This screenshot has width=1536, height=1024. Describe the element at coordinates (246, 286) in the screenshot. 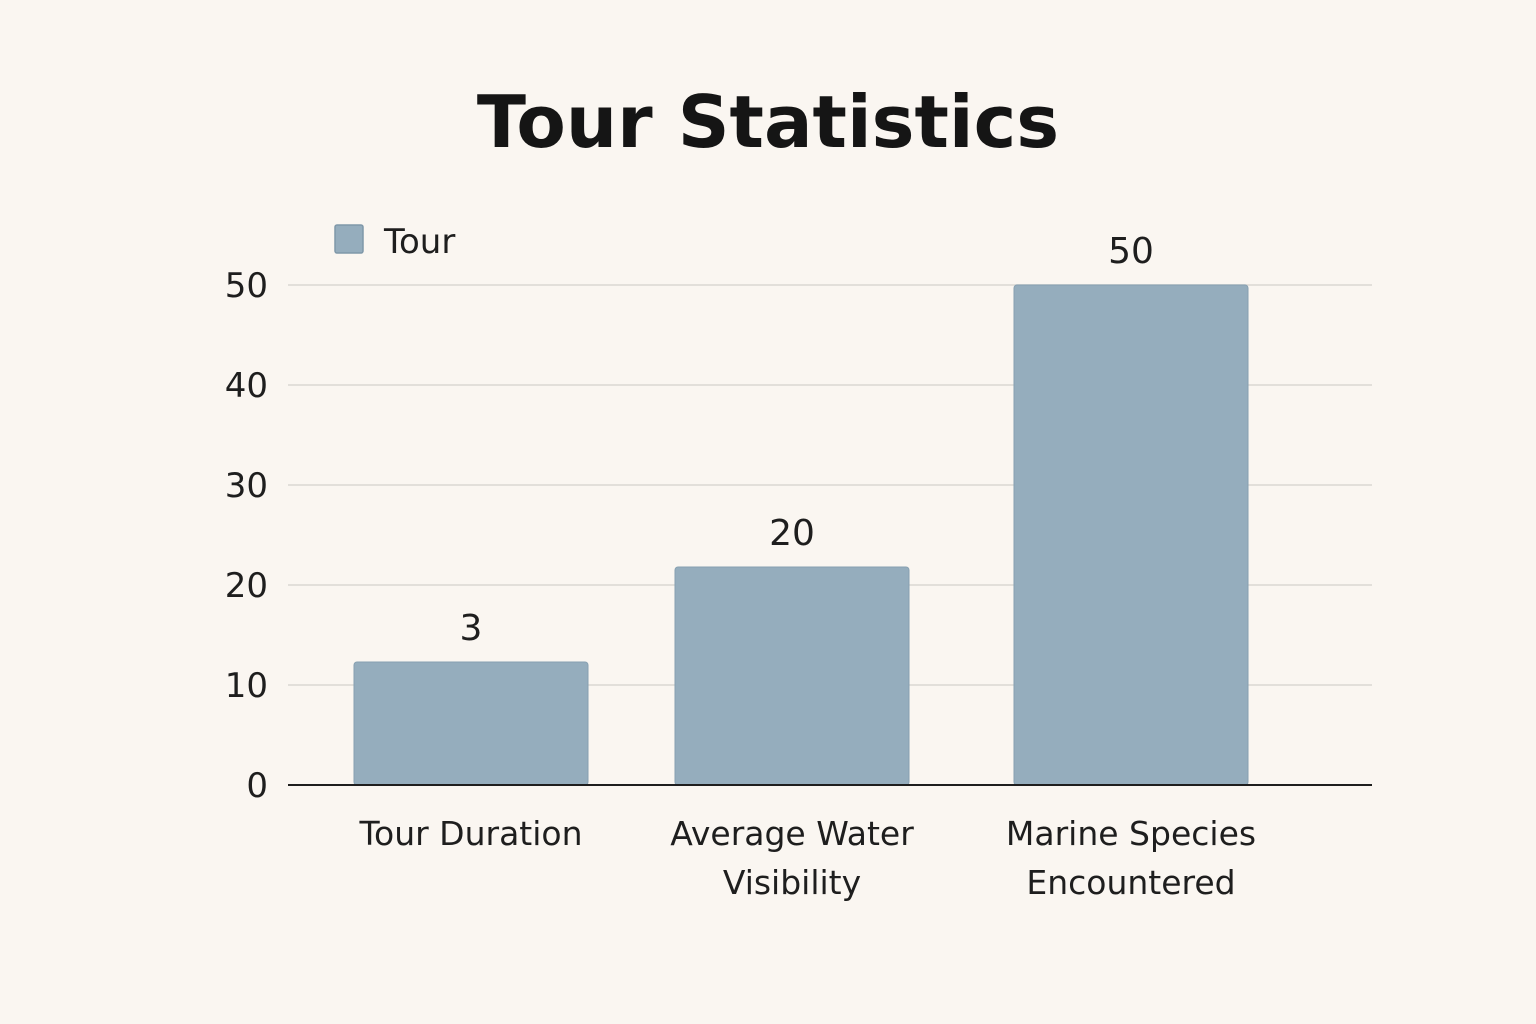

I see `y-tick-label-50: 50` at that location.